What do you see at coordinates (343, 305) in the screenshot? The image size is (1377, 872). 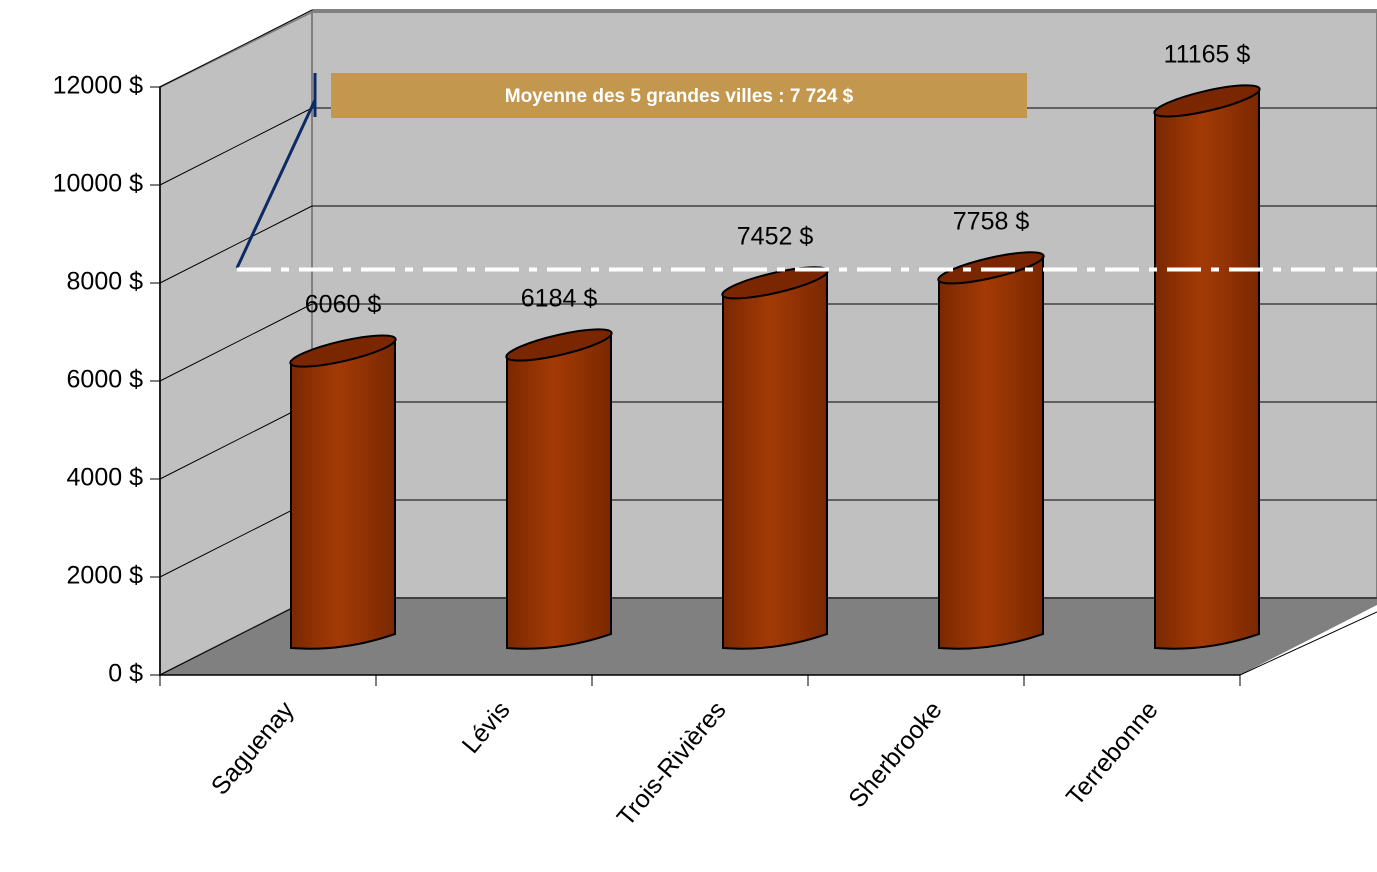 I see `value-label: 6060 $` at bounding box center [343, 305].